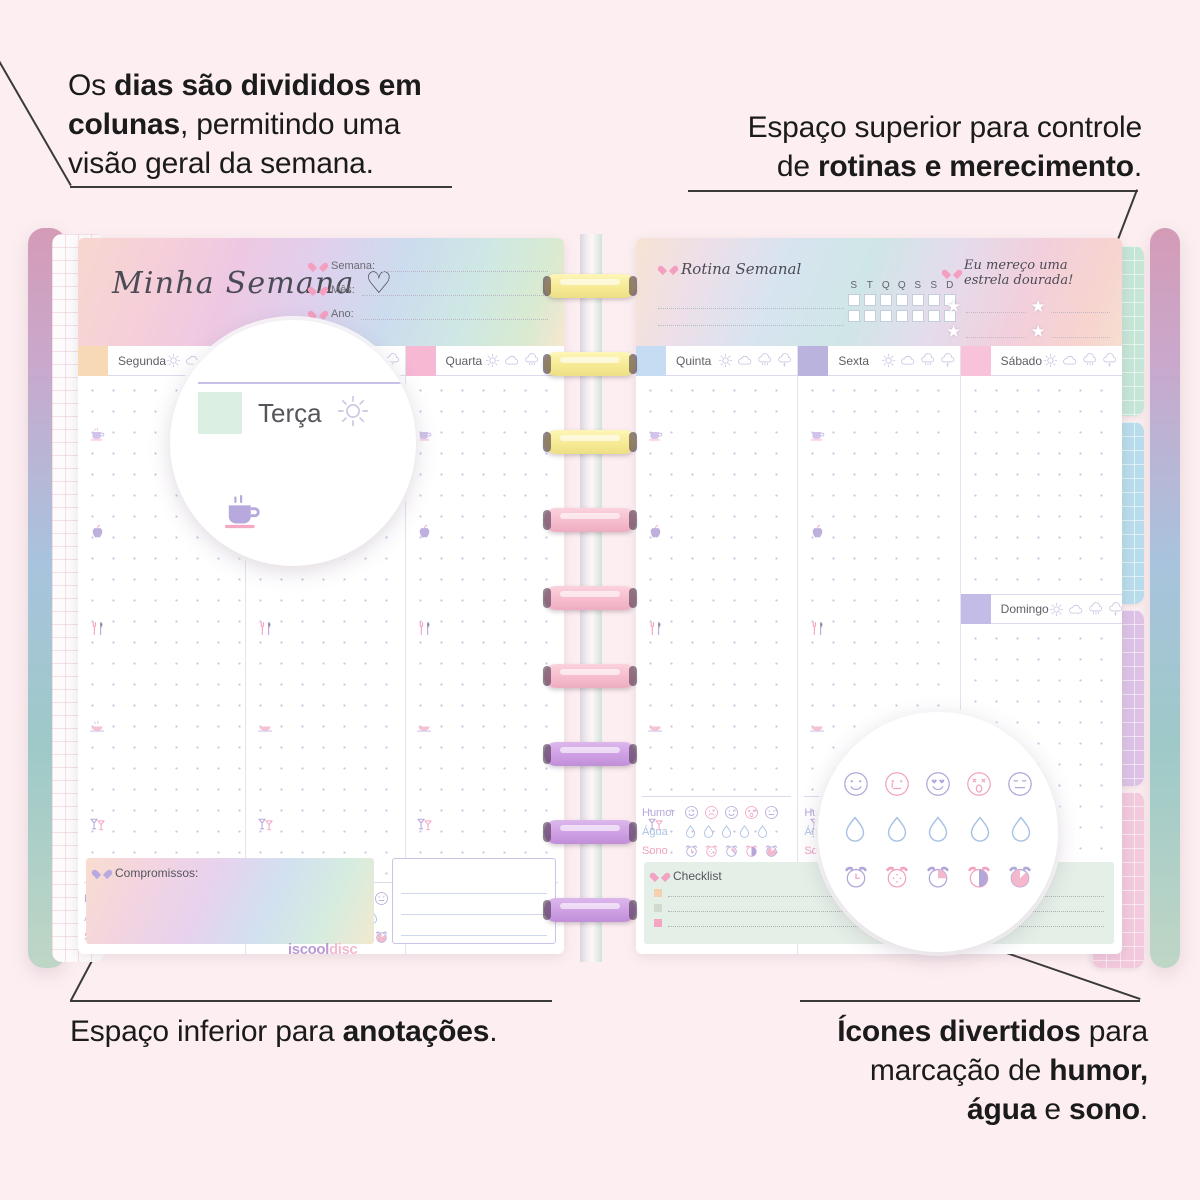  I want to click on notes-box, so click(474, 901).